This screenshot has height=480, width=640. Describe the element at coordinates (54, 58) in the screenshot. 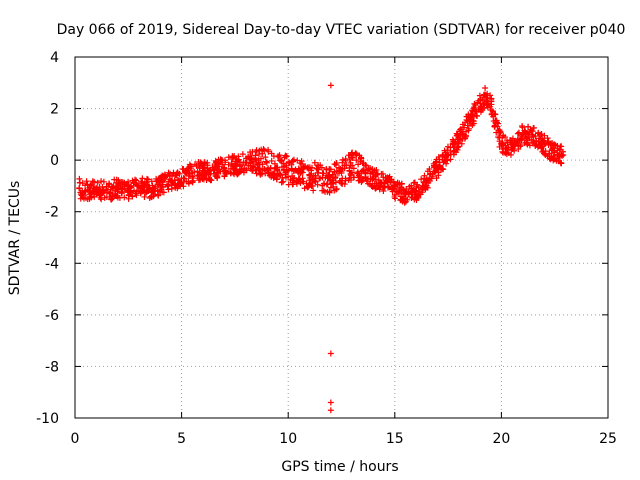

I see `y-tick-label: 4` at that location.